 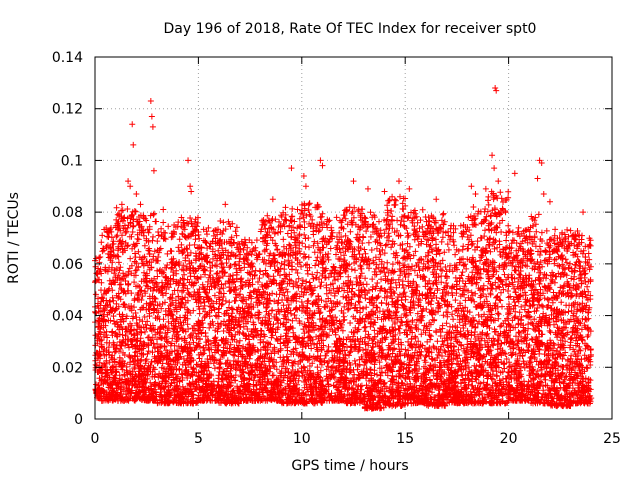 I want to click on y-tick-label: 0.12, so click(x=67, y=110).